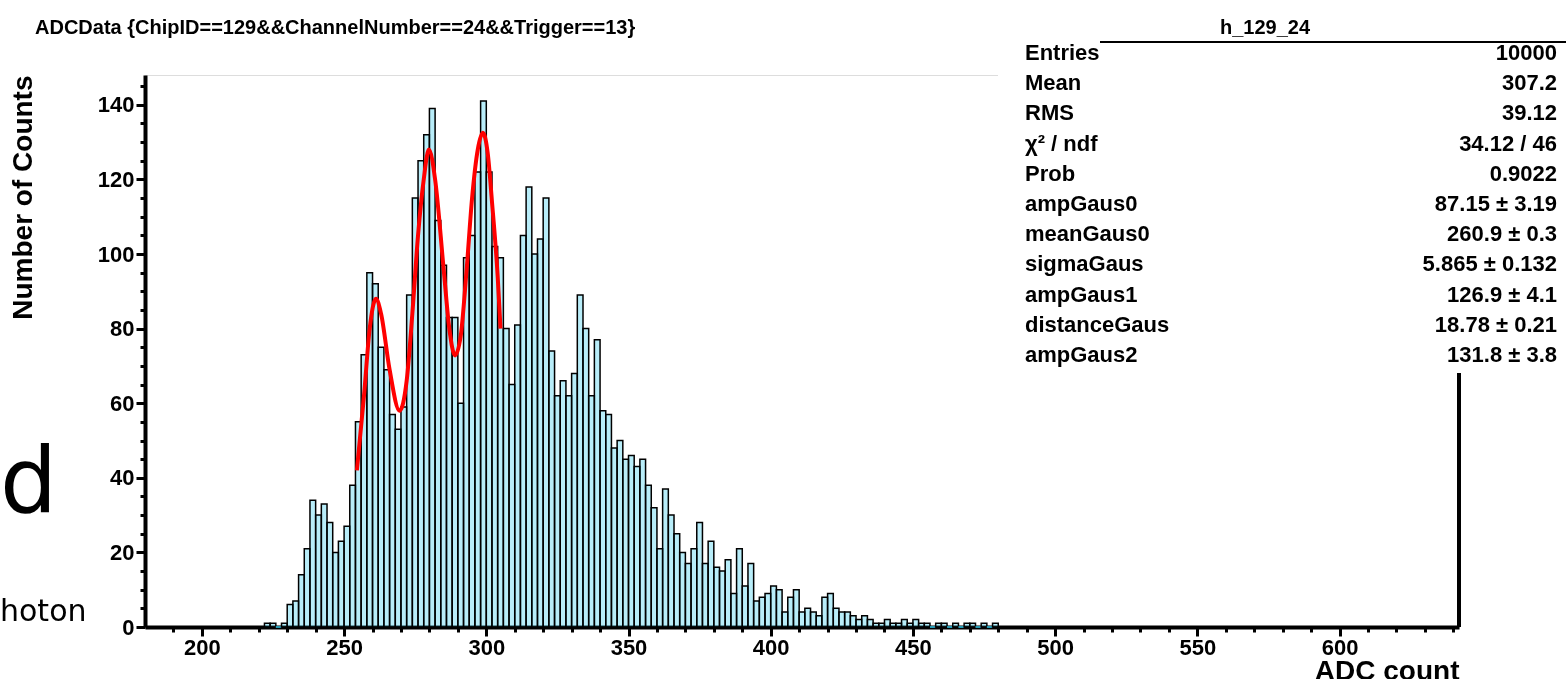 Image resolution: width=1567 pixels, height=686 pixels. What do you see at coordinates (1198, 647) in the screenshot?
I see `x-tick-label: 550` at bounding box center [1198, 647].